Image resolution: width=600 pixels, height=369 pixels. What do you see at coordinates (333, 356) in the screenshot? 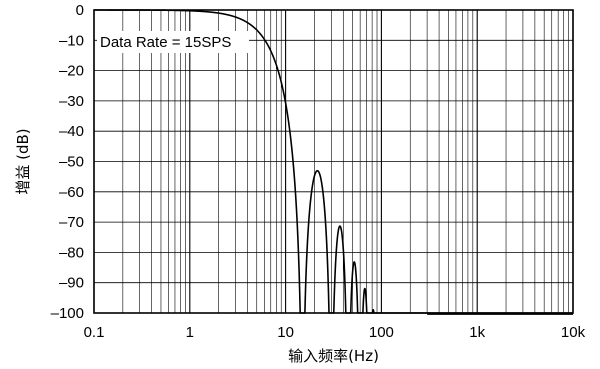
I see `x-axis-title: 输入频率(Hz)` at bounding box center [333, 356].